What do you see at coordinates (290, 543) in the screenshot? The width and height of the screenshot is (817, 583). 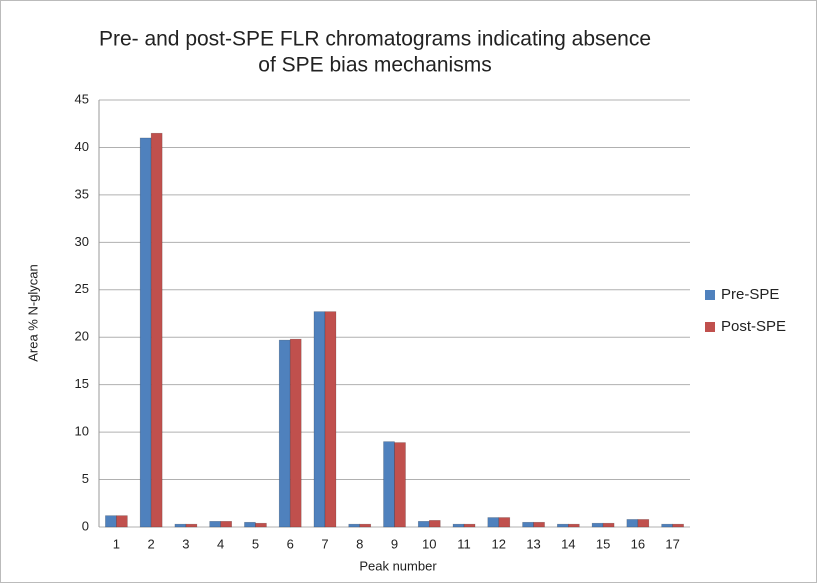 I see `x-tick-label: 6` at bounding box center [290, 543].